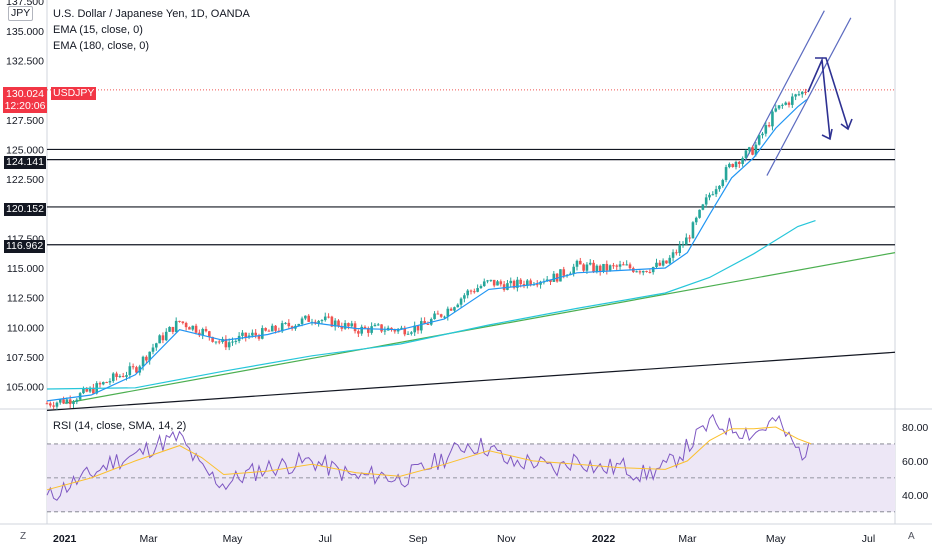 This screenshot has width=932, height=550. I want to click on forecast-arrows, so click(830, 98).